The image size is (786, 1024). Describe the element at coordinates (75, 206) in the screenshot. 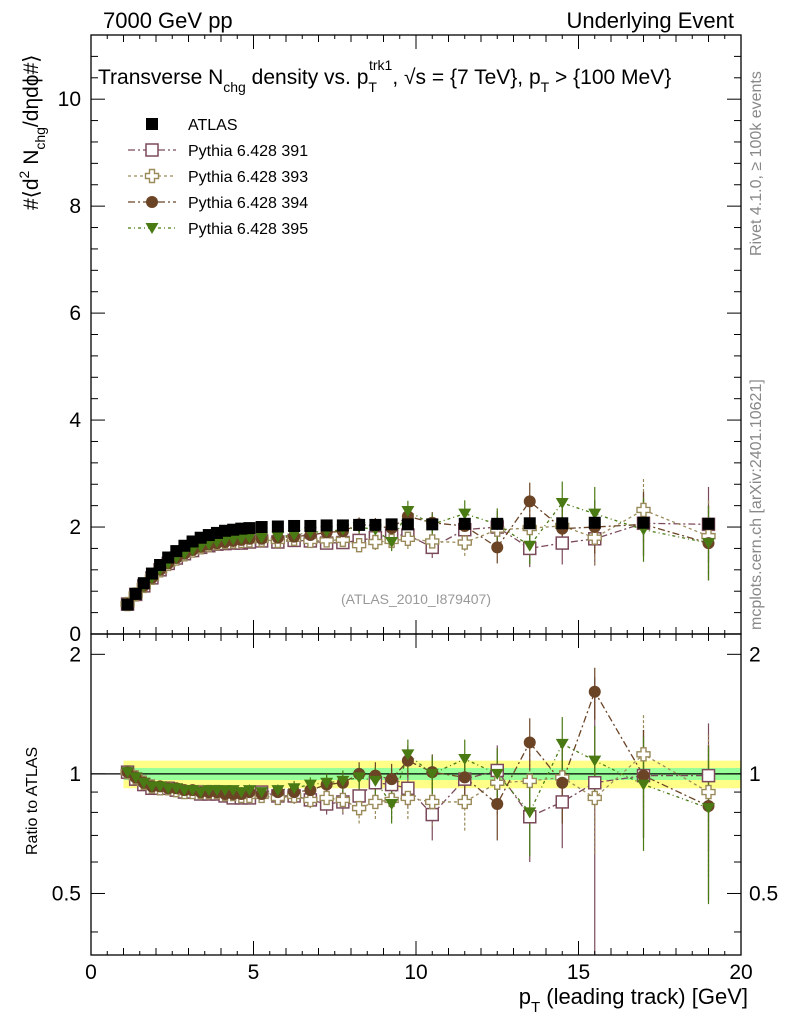

I see `main-y-tick-label: 8` at that location.